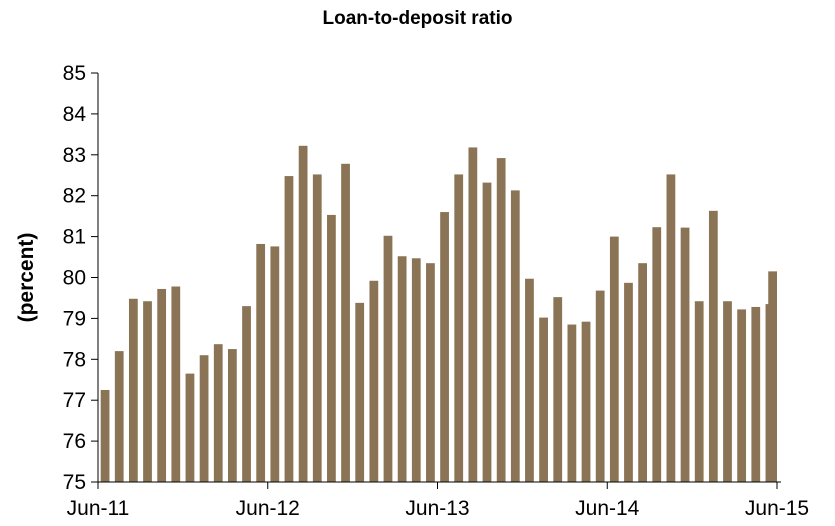  Describe the element at coordinates (74, 196) in the screenshot. I see `y-tick-label: 82` at that location.